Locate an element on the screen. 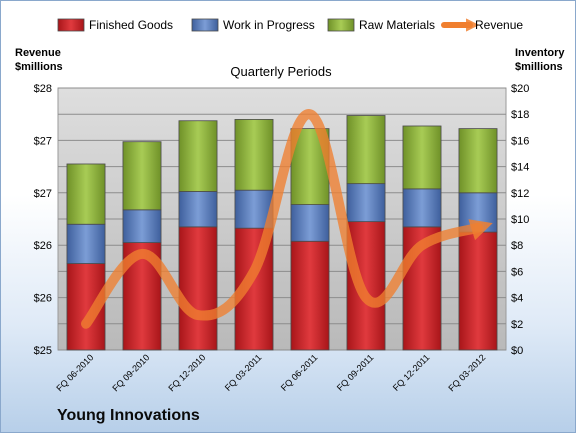 This screenshot has height=433, width=576. chart-subtitle: Quarterly Periods is located at coordinates (281, 71).